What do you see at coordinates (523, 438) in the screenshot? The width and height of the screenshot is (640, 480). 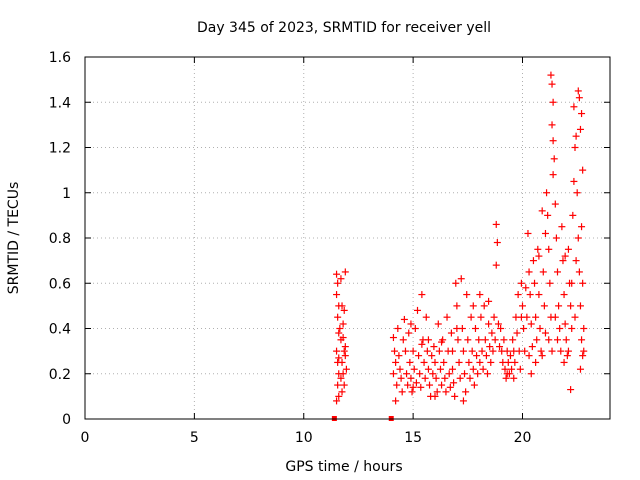 I see `x-tick-label: 20` at bounding box center [523, 438].